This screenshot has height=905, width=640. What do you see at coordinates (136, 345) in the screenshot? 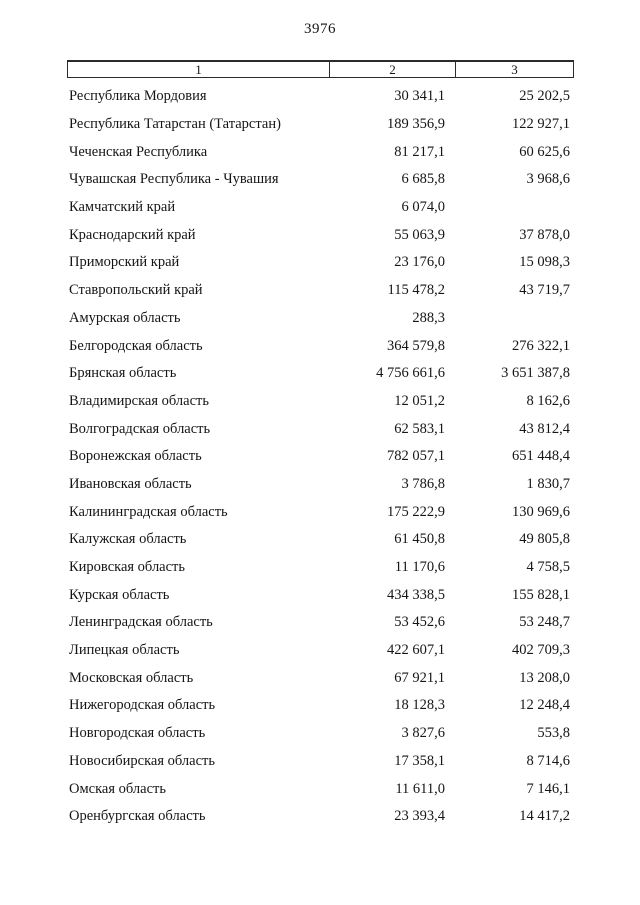
I see `region-name-cell: Белгородская область` at bounding box center [136, 345].